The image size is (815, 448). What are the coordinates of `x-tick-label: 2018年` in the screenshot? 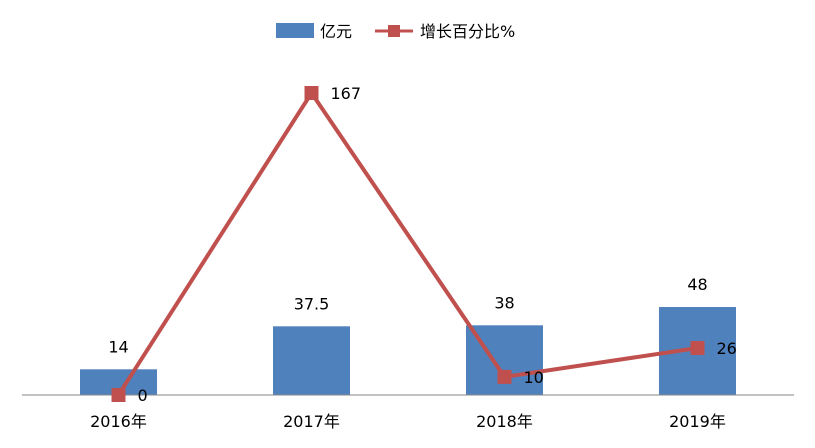 It's located at (504, 421).